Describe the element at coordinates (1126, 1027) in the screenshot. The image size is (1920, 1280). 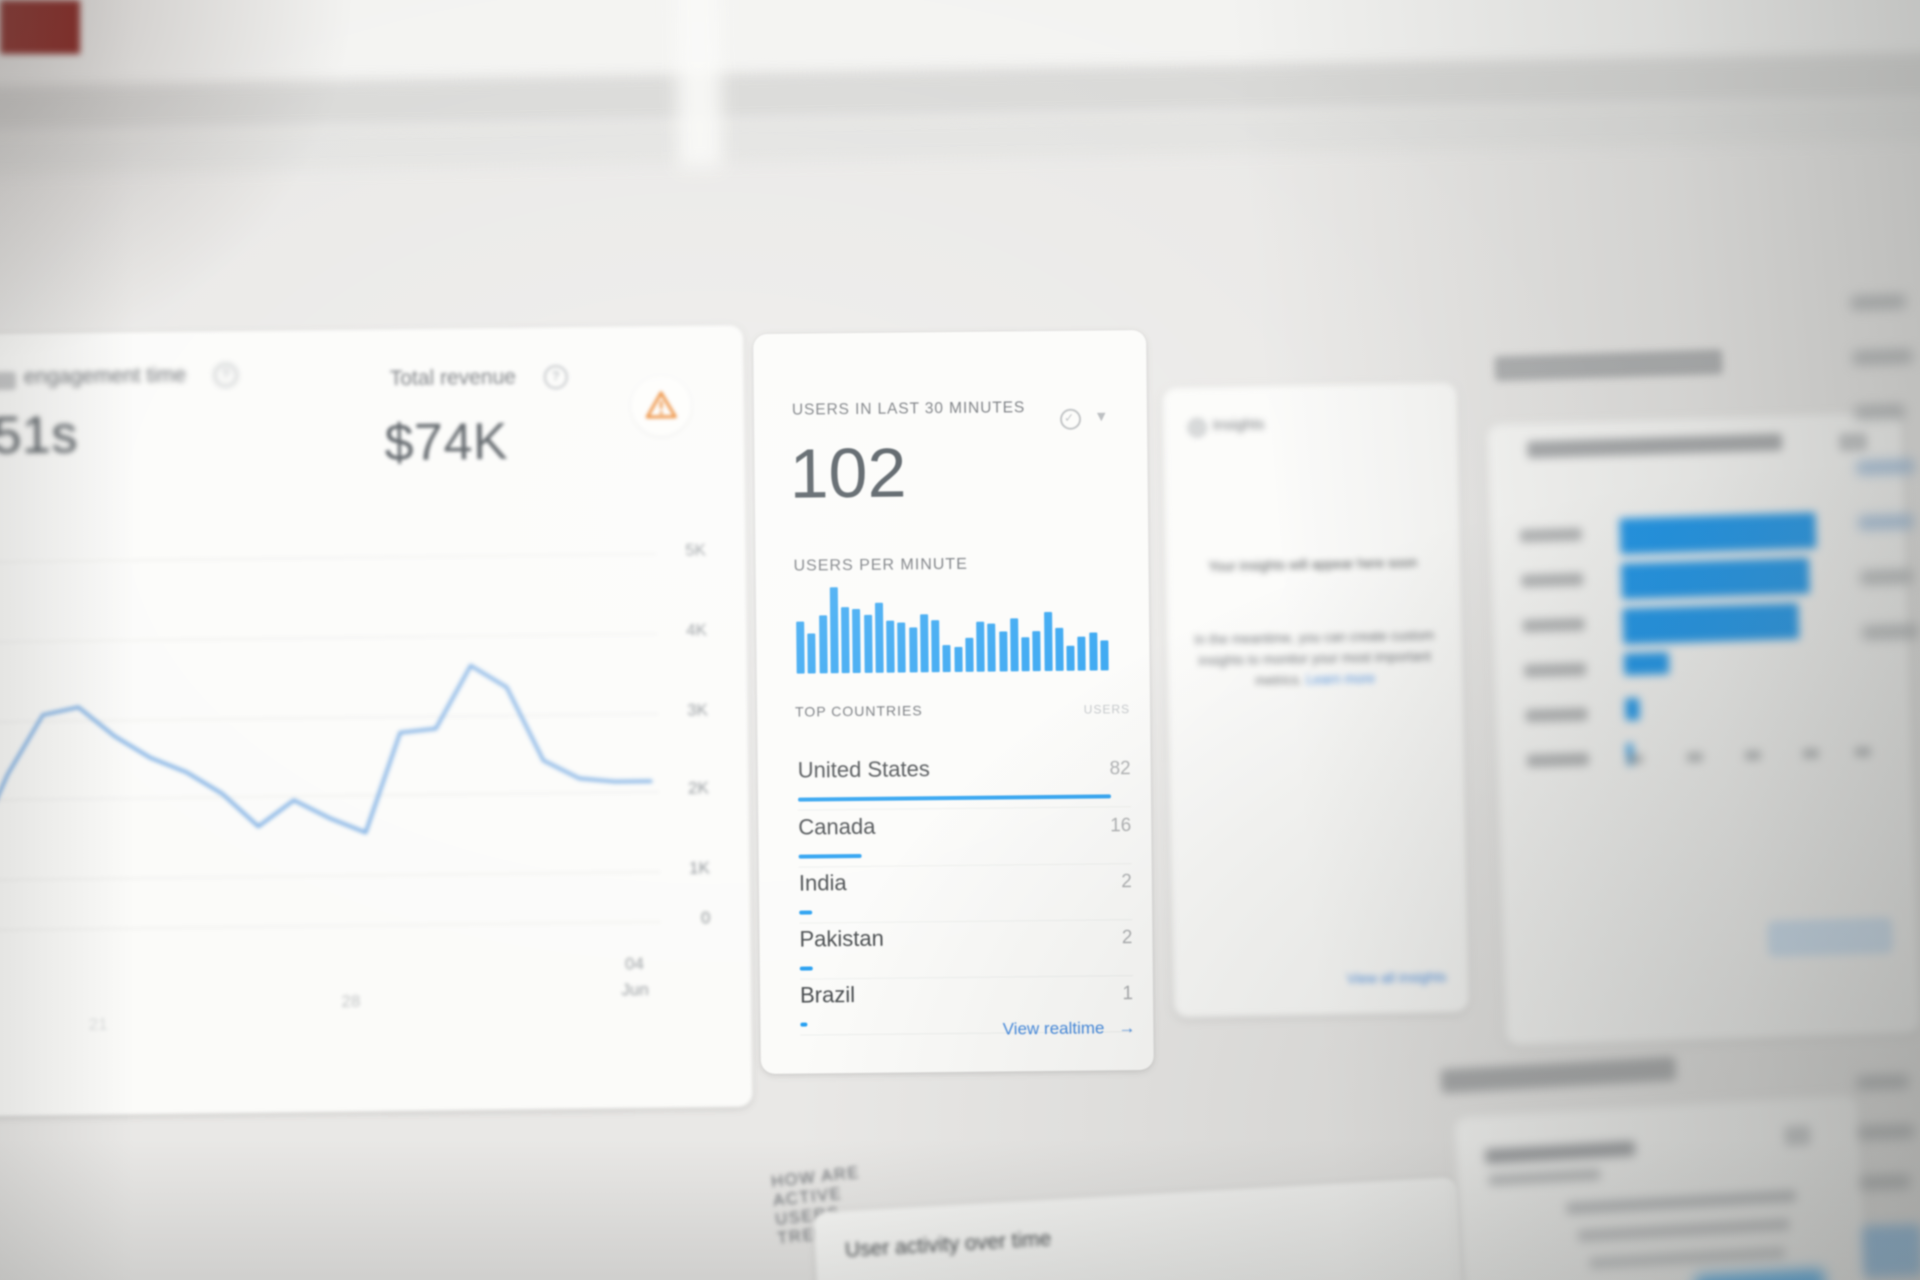
I see `arrow-right-icon` at that location.